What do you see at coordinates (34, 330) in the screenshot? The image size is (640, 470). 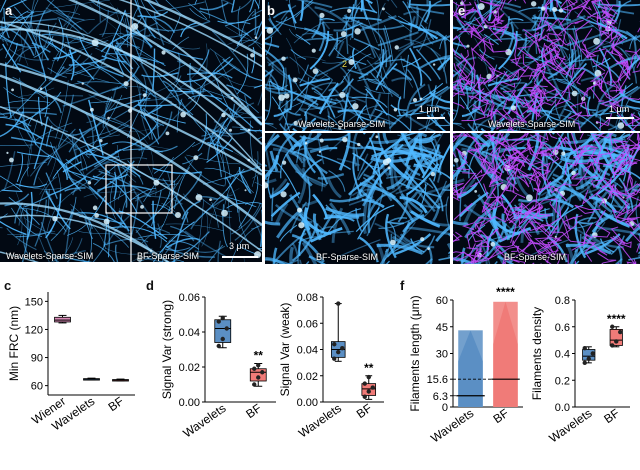 I see `y-tick-label: 120` at bounding box center [34, 330].